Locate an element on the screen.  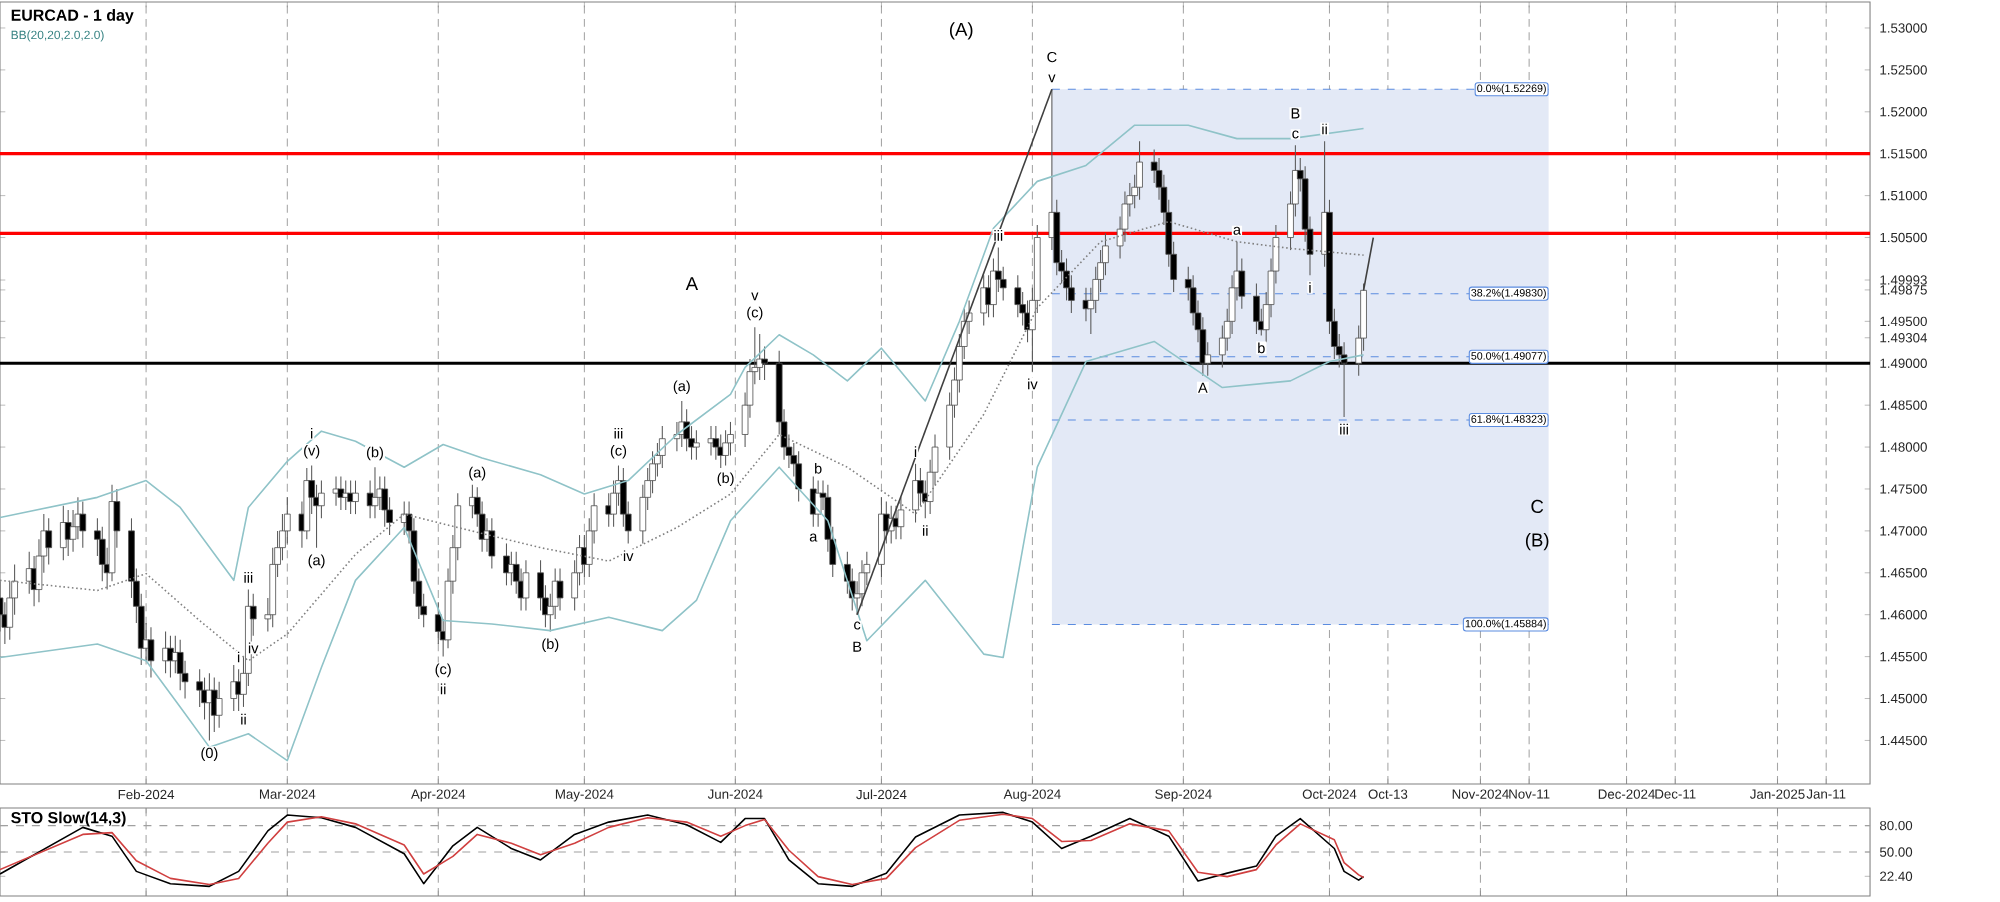
annotation: A is located at coordinates (692, 283).